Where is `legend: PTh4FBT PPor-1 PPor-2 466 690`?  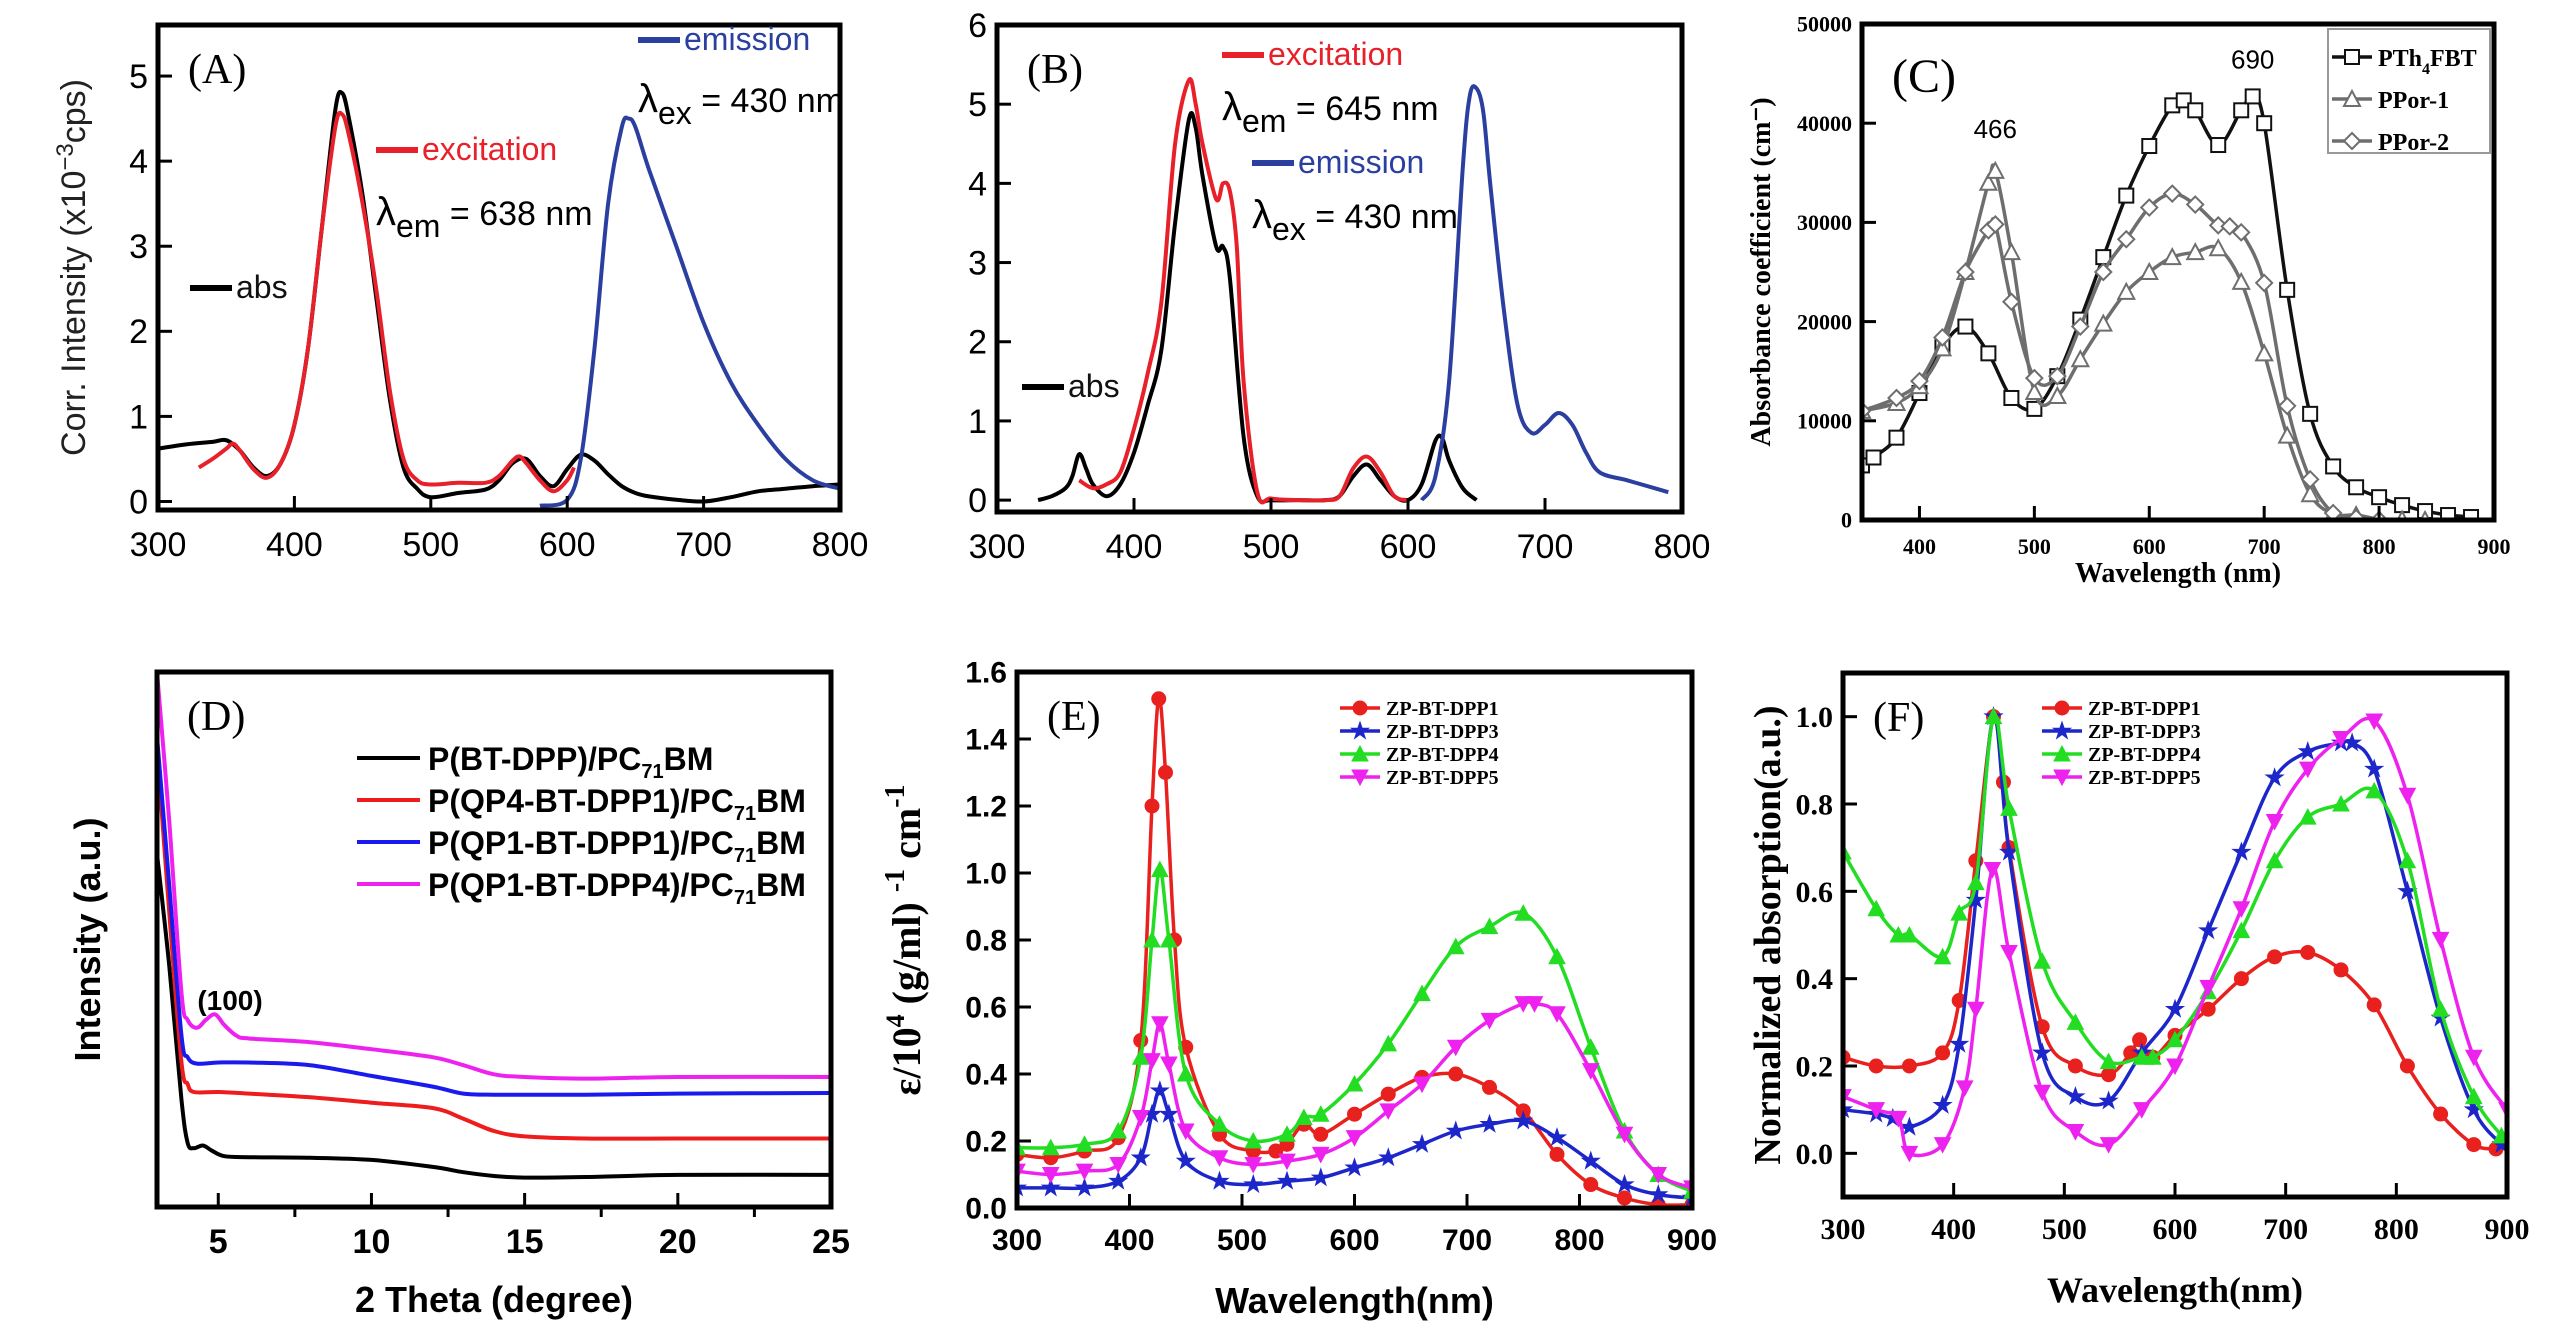 legend: PTh4FBT PPor-1 PPor-2 466 690 is located at coordinates (2232, 92).